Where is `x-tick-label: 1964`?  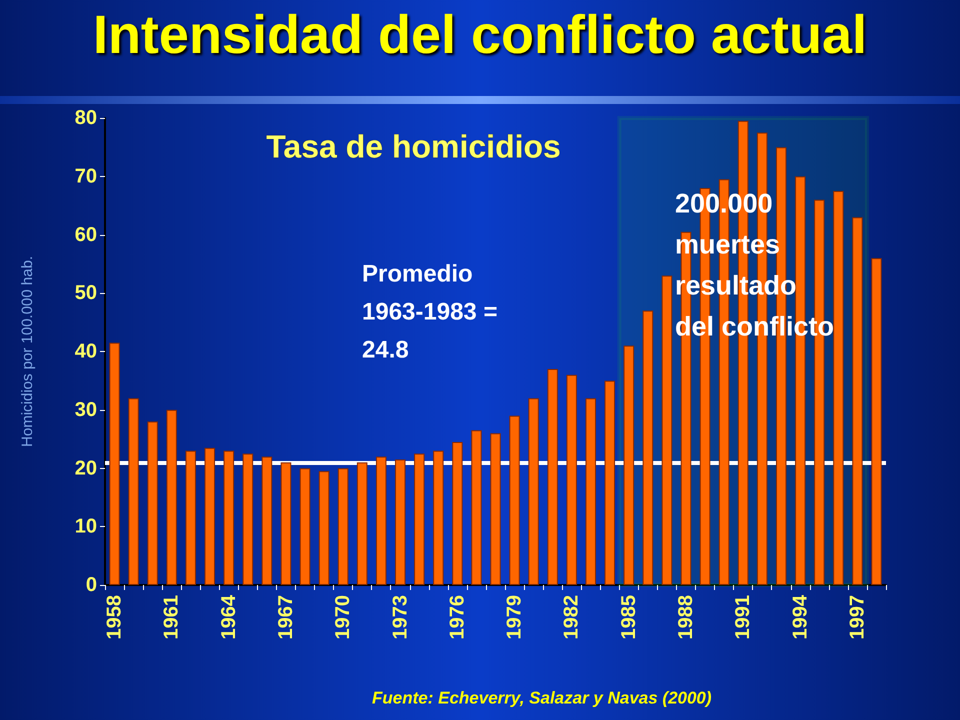
x-tick-label: 1964 is located at coordinates (229, 617).